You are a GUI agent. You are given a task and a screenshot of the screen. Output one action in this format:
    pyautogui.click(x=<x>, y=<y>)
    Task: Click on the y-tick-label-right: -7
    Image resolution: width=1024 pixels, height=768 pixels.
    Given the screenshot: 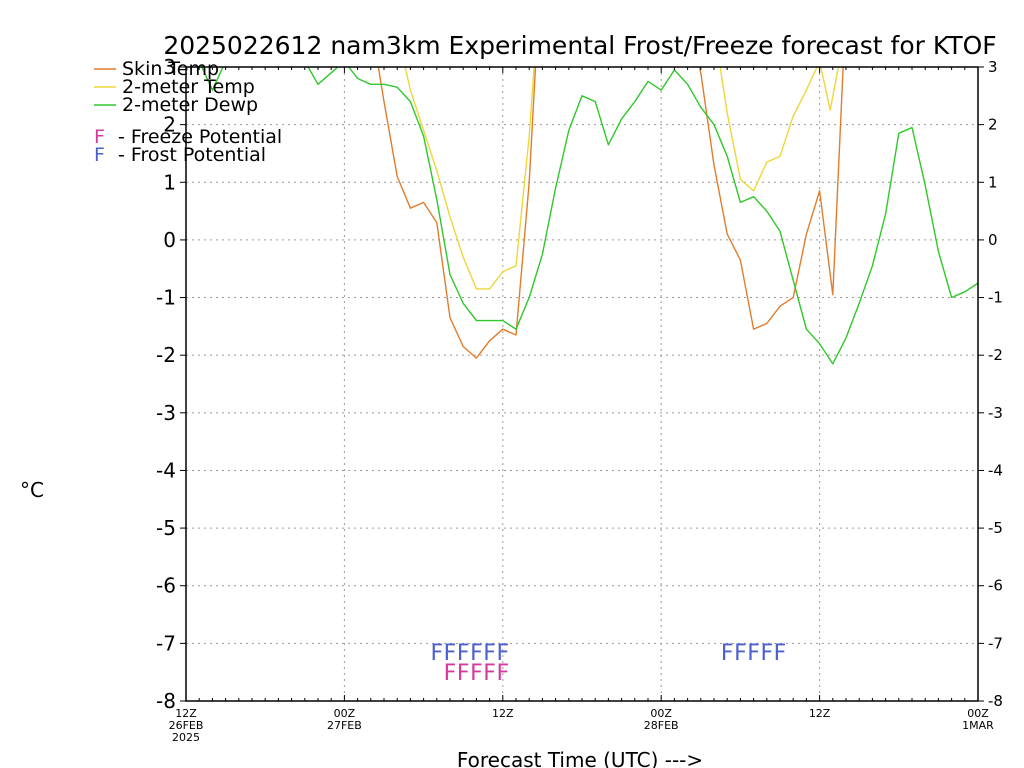 What is the action you would take?
    pyautogui.click(x=995, y=643)
    